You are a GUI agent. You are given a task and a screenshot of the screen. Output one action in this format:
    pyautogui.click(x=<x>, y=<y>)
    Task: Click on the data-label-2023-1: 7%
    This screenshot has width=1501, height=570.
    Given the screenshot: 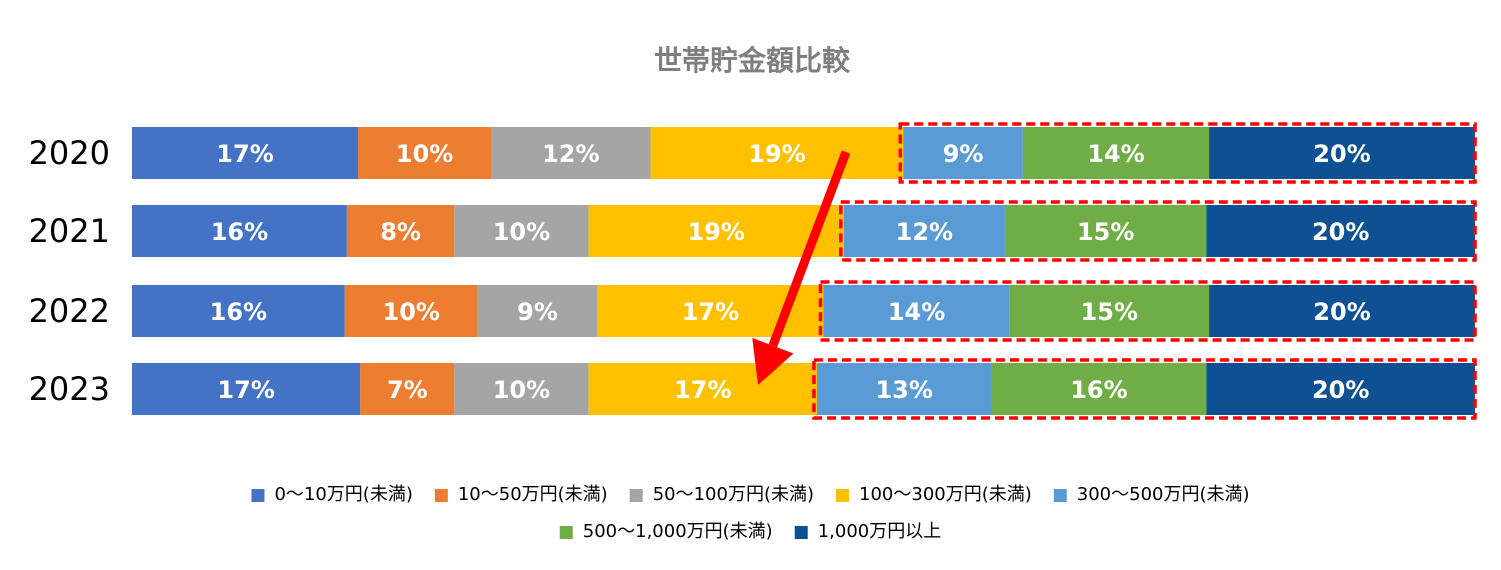 What is the action you would take?
    pyautogui.click(x=407, y=390)
    